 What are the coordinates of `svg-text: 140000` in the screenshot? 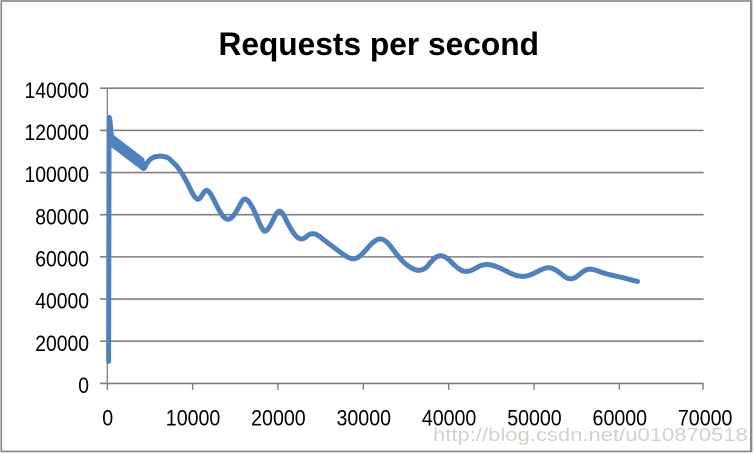 It's located at (57, 90).